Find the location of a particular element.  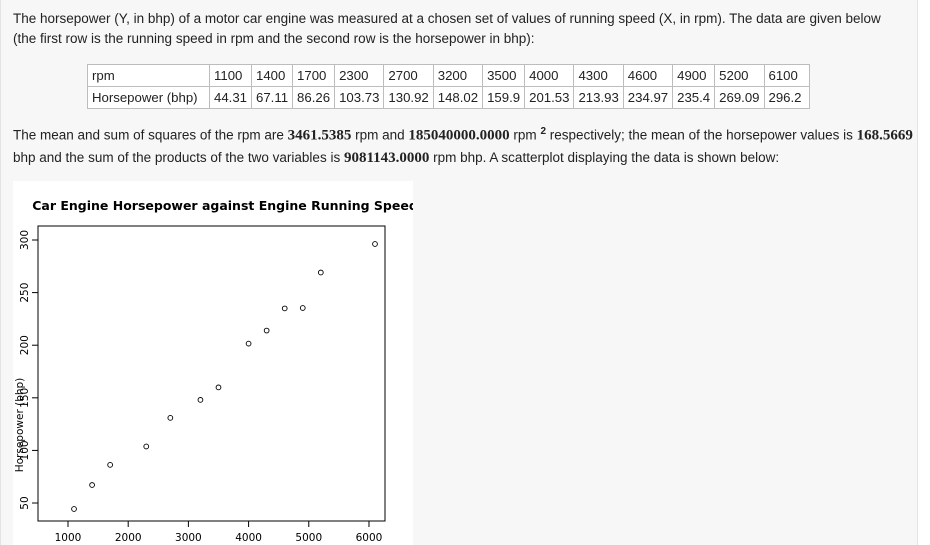

y-tick-label: 200 is located at coordinates (25, 345).